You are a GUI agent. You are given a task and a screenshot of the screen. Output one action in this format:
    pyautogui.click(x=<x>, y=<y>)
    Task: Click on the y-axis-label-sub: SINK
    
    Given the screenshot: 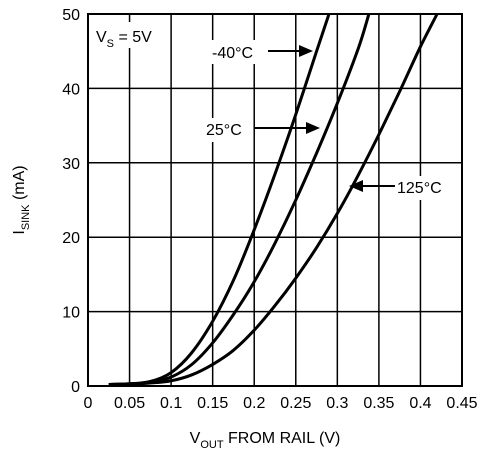 What is the action you would take?
    pyautogui.click(x=26, y=217)
    